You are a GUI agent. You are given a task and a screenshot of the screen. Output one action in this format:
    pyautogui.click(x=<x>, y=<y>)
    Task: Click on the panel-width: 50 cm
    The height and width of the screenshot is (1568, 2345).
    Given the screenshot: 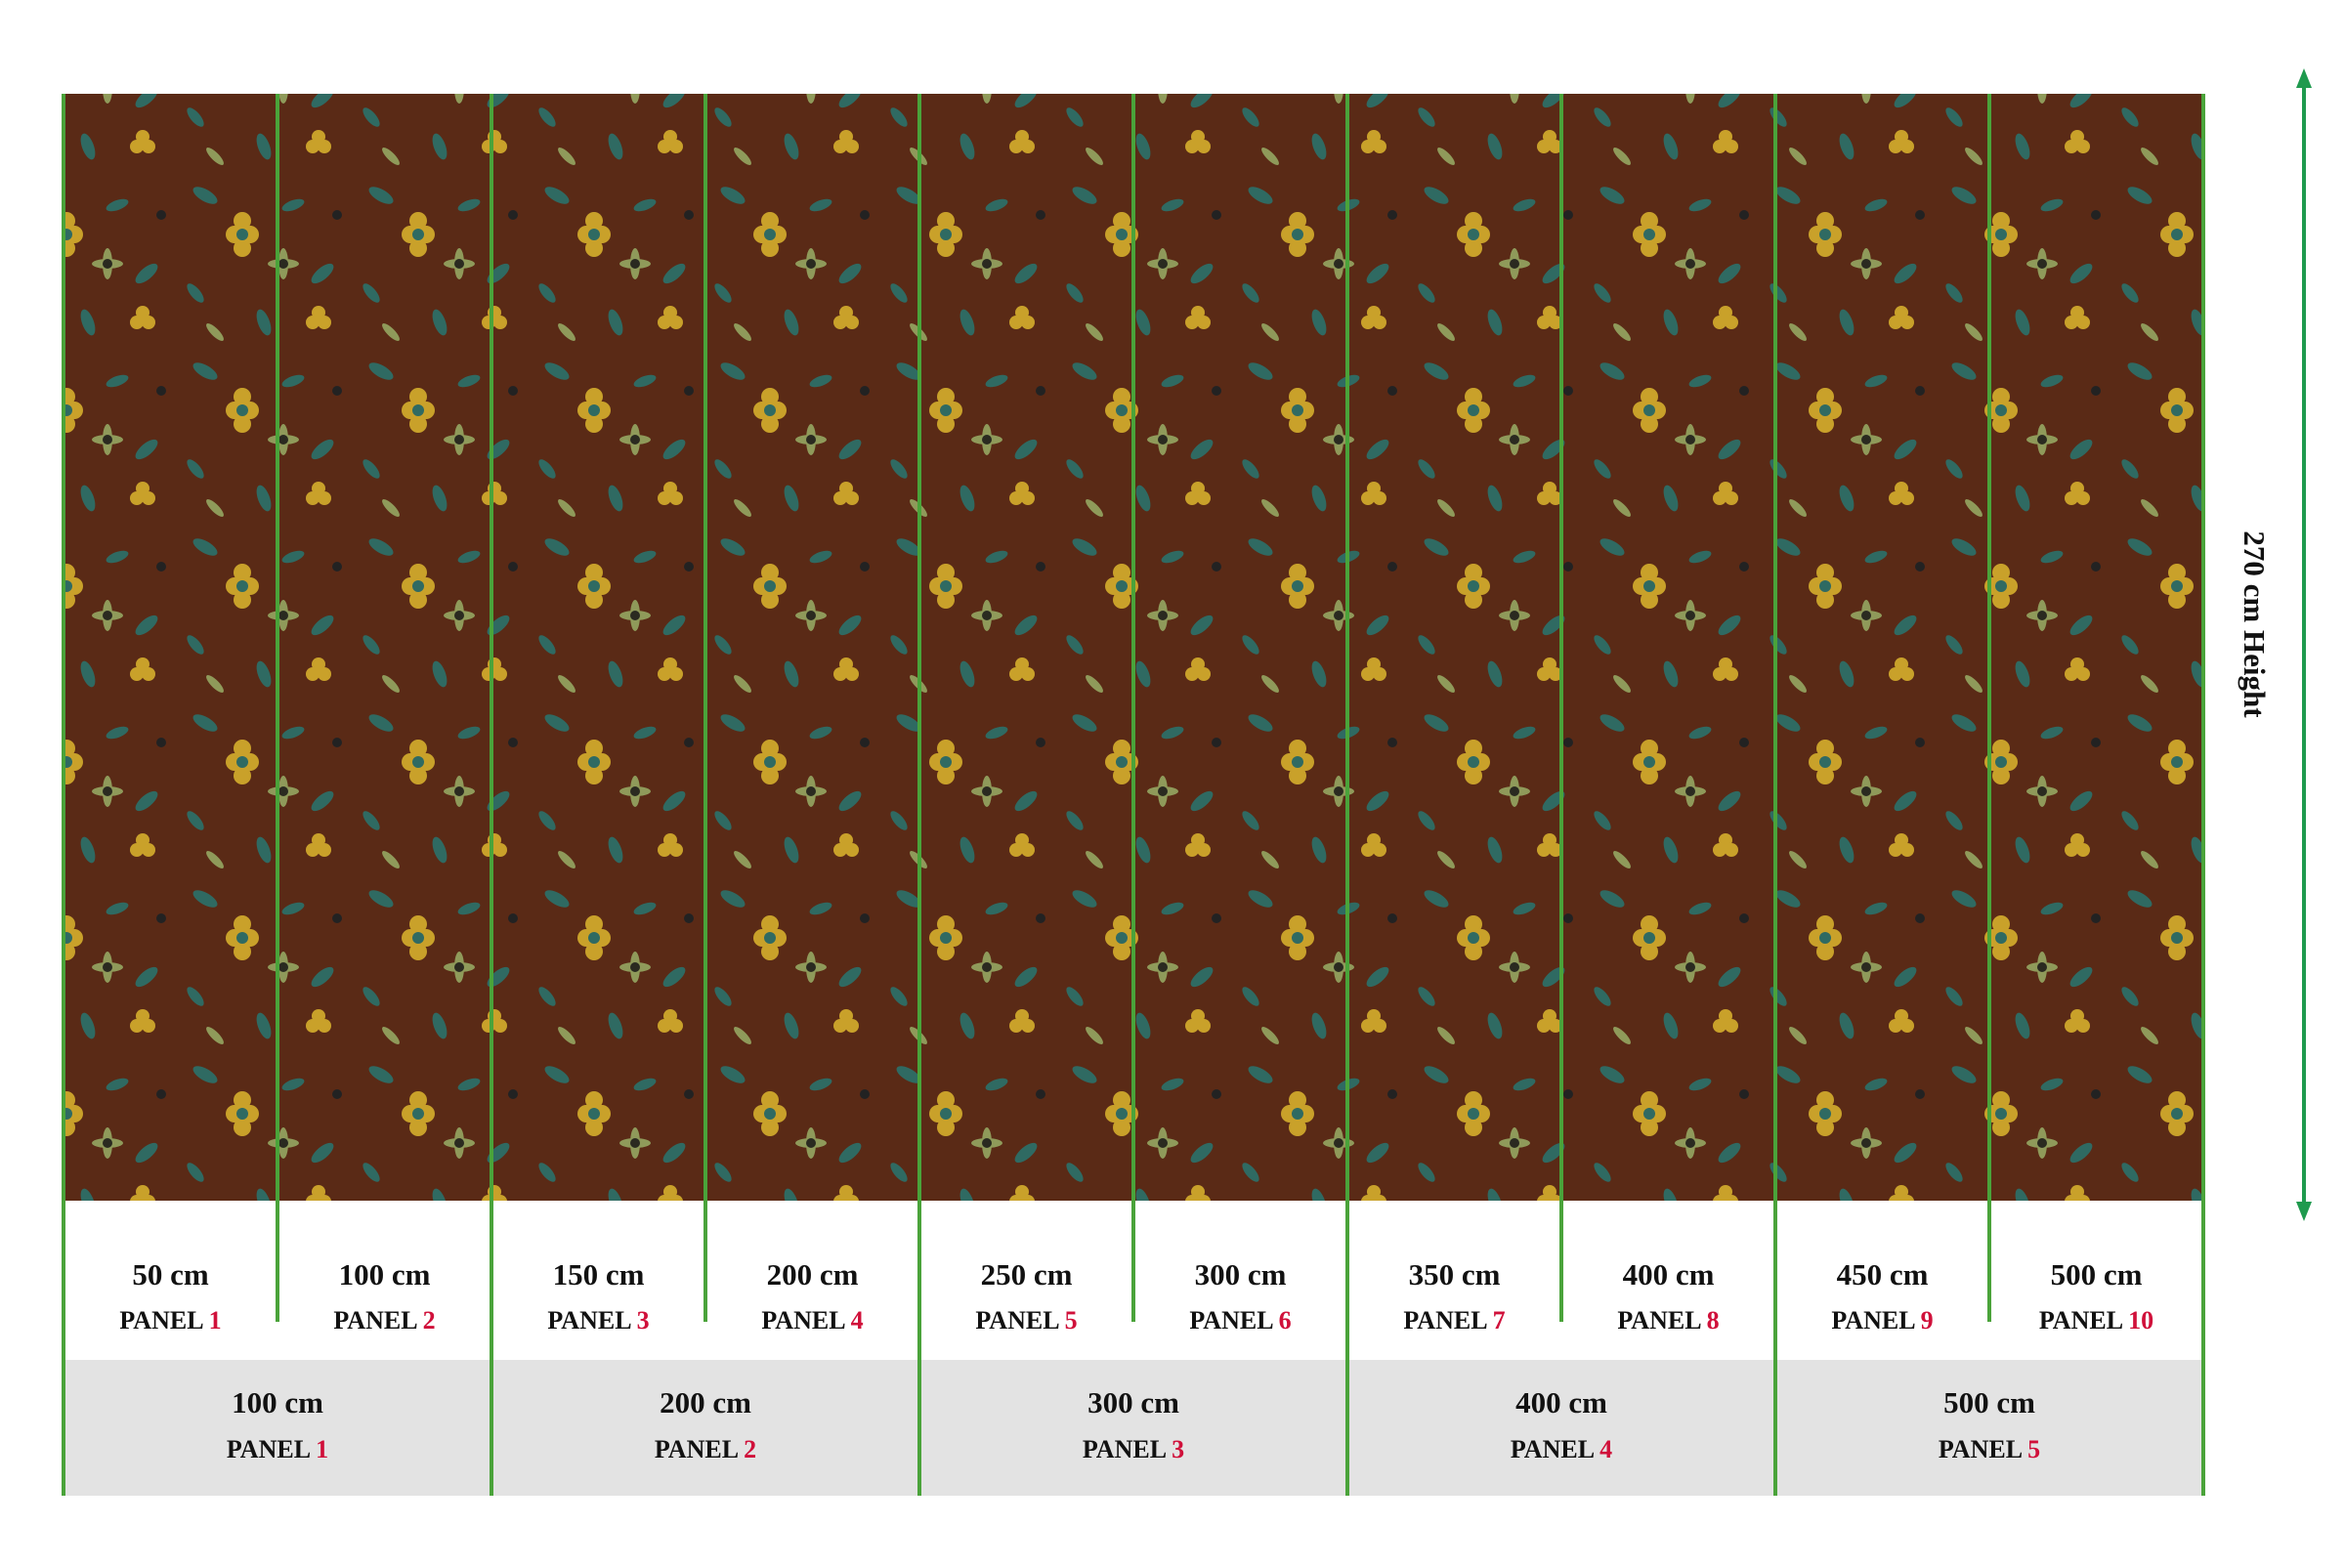 What is the action you would take?
    pyautogui.click(x=170, y=1274)
    